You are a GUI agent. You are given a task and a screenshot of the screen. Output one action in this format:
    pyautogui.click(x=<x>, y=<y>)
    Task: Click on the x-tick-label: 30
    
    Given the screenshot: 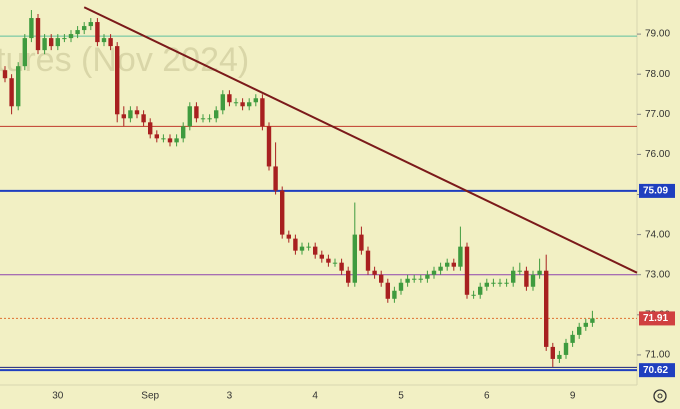 What is the action you would take?
    pyautogui.click(x=58, y=396)
    